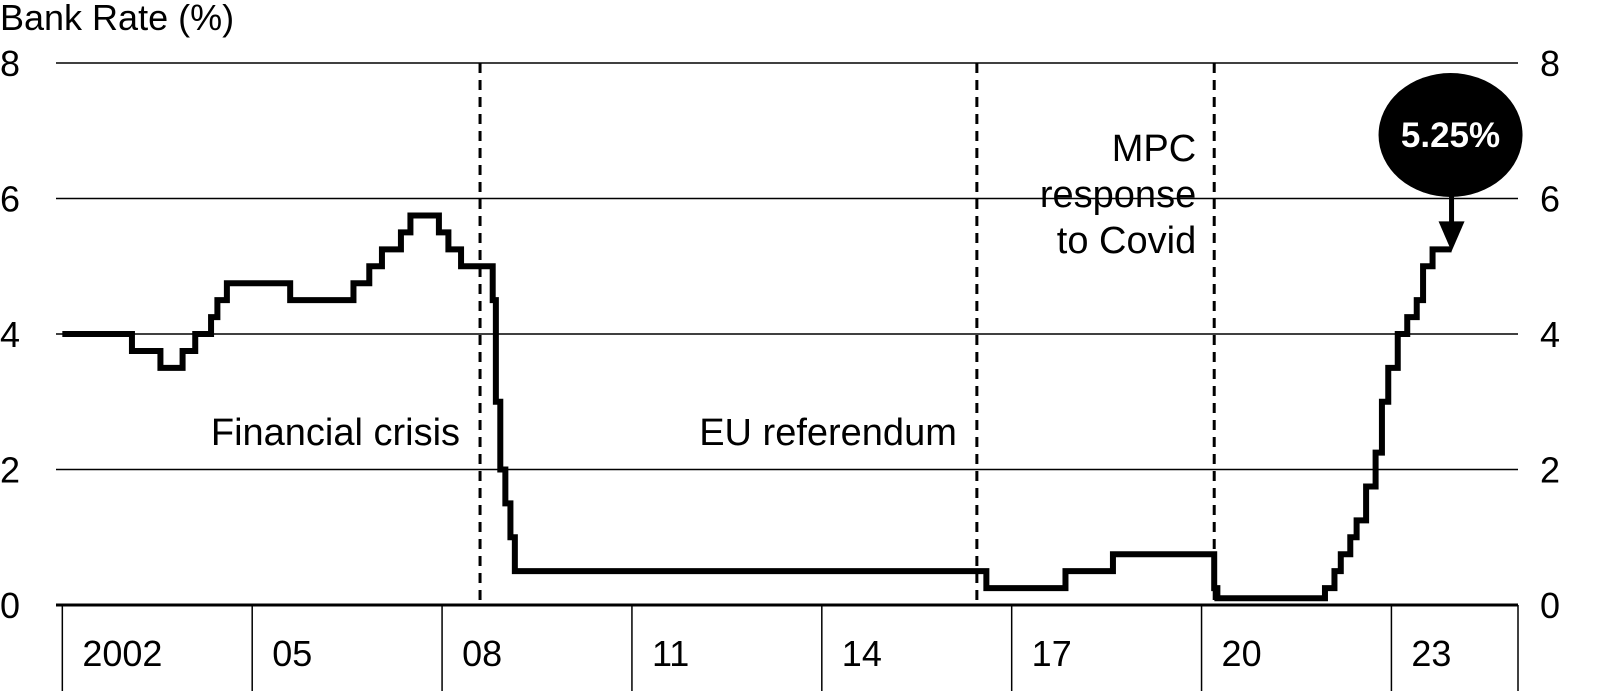 Image resolution: width=1600 pixels, height=691 pixels. I want to click on y-tick-left-6: 6, so click(10, 199).